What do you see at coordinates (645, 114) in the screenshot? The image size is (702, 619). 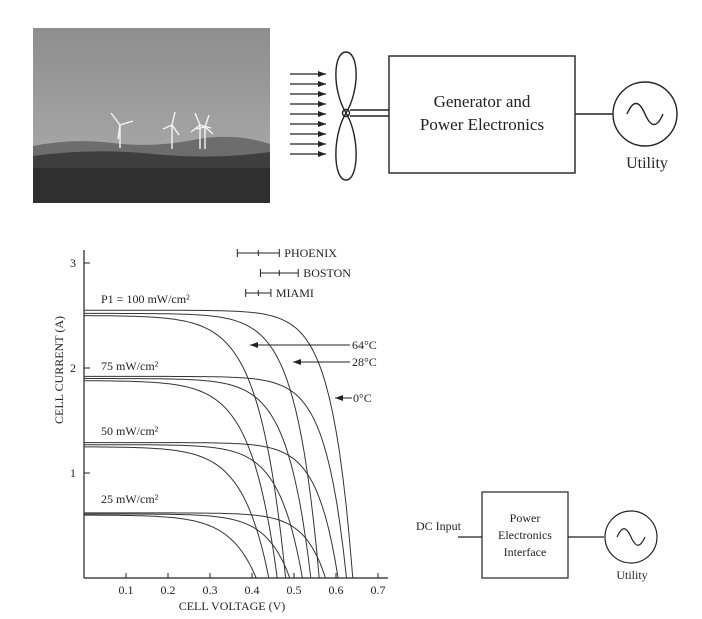 I see `ac-source-icon` at bounding box center [645, 114].